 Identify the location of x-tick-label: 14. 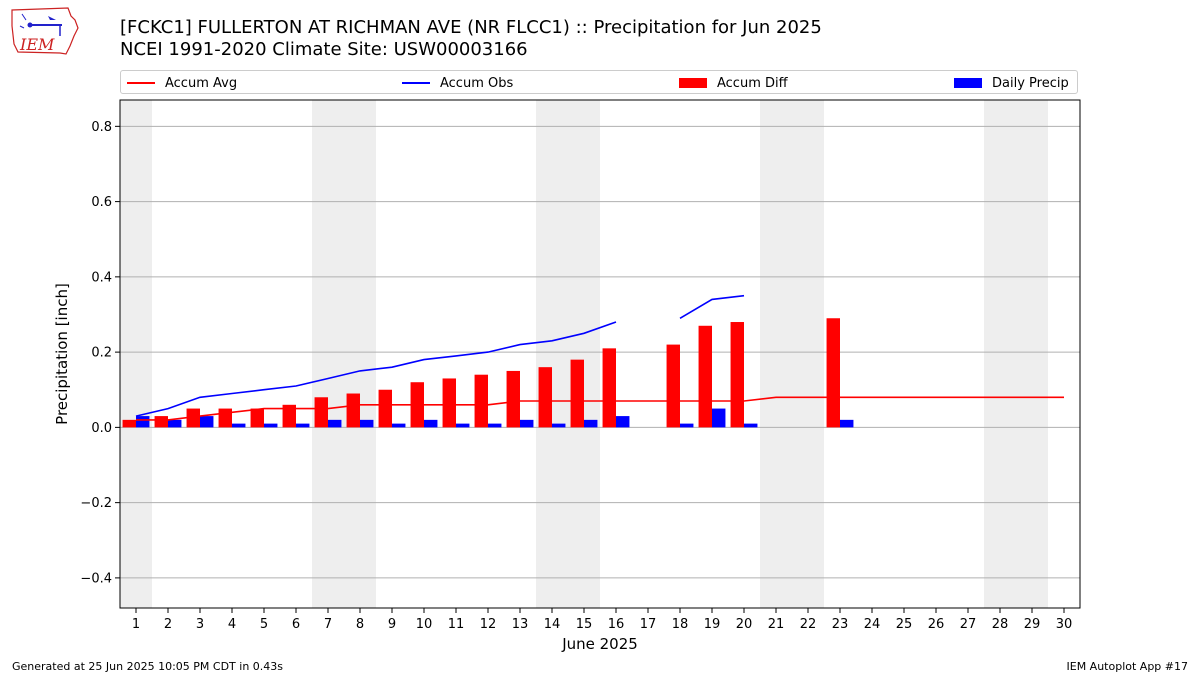
(552, 624).